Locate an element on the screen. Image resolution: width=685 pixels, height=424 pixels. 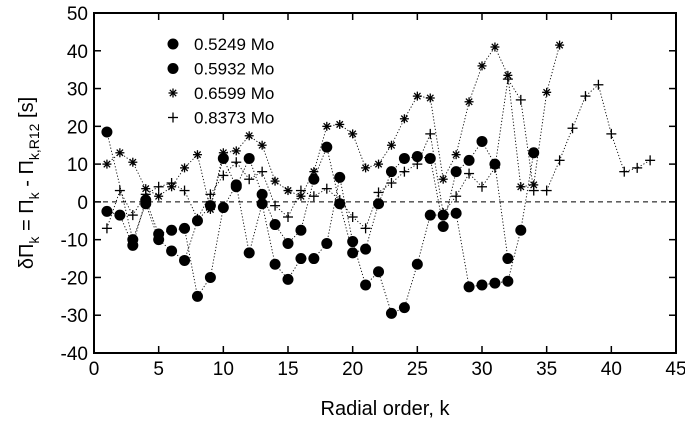
y-tick-label: -30 is located at coordinates (74, 316).